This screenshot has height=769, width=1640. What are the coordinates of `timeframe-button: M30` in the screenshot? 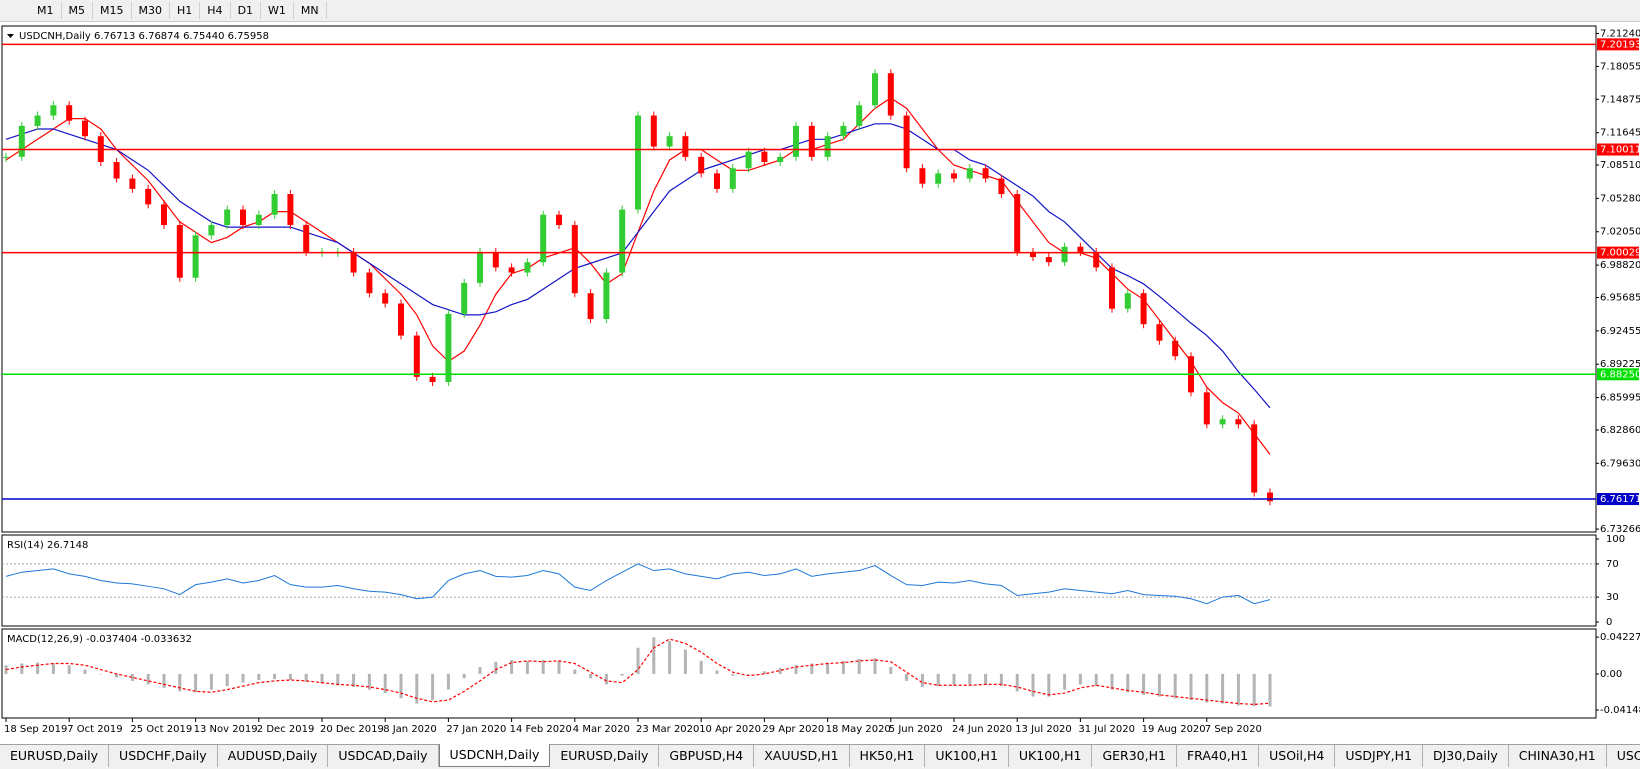 It's located at (151, 10).